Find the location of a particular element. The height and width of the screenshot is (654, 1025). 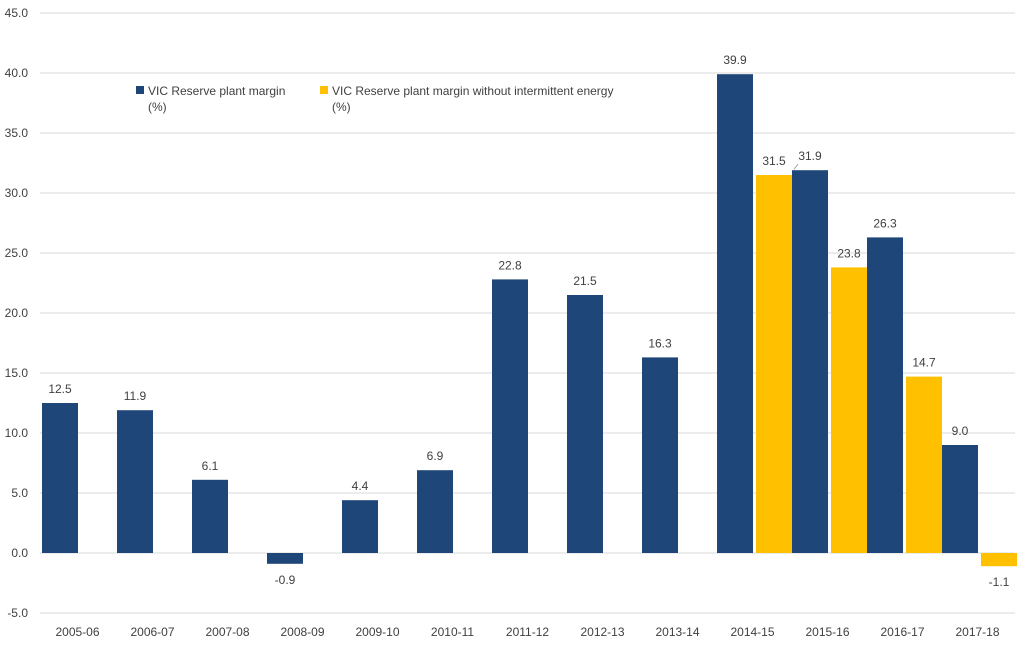

x-tick-label: 2014-15 is located at coordinates (752, 632).